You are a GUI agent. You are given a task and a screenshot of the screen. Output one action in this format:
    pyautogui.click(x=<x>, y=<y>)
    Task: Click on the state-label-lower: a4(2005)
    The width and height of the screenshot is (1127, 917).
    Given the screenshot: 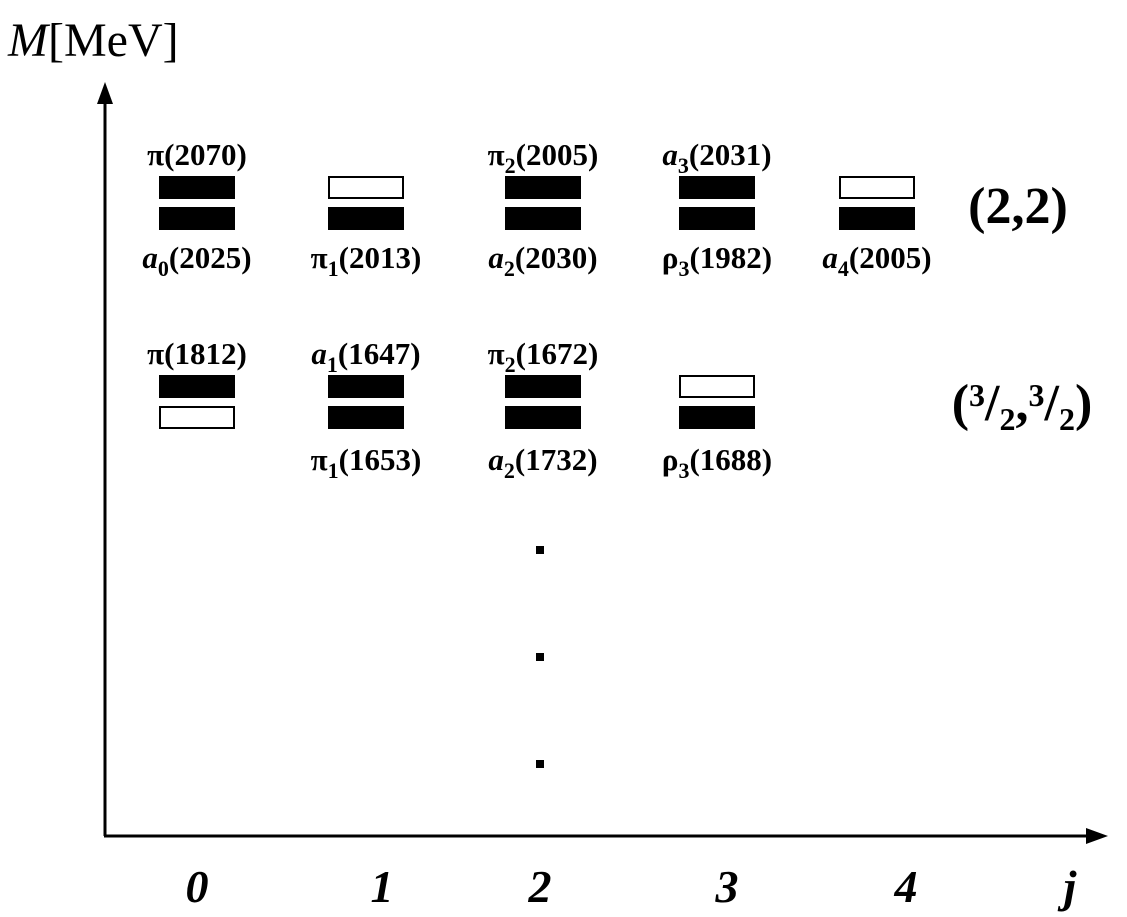 What is the action you would take?
    pyautogui.click(x=876, y=260)
    